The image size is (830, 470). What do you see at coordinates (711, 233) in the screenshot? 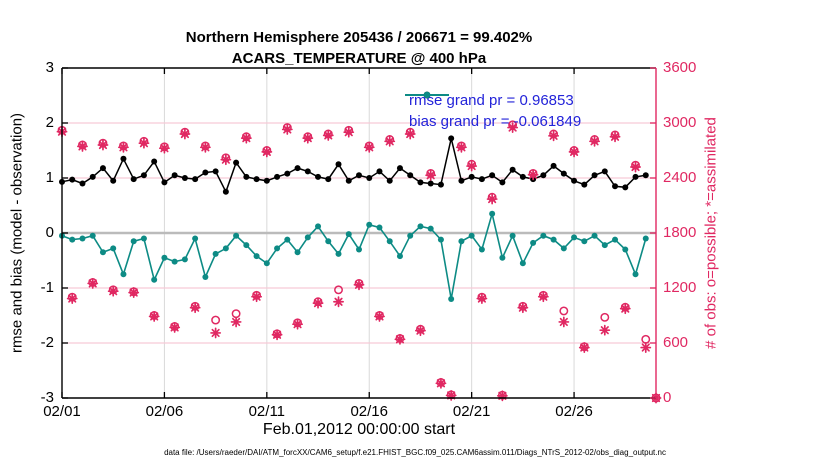
I see `right-y-axis-label: # of obs: o=possible; *=assimilated` at bounding box center [711, 233].